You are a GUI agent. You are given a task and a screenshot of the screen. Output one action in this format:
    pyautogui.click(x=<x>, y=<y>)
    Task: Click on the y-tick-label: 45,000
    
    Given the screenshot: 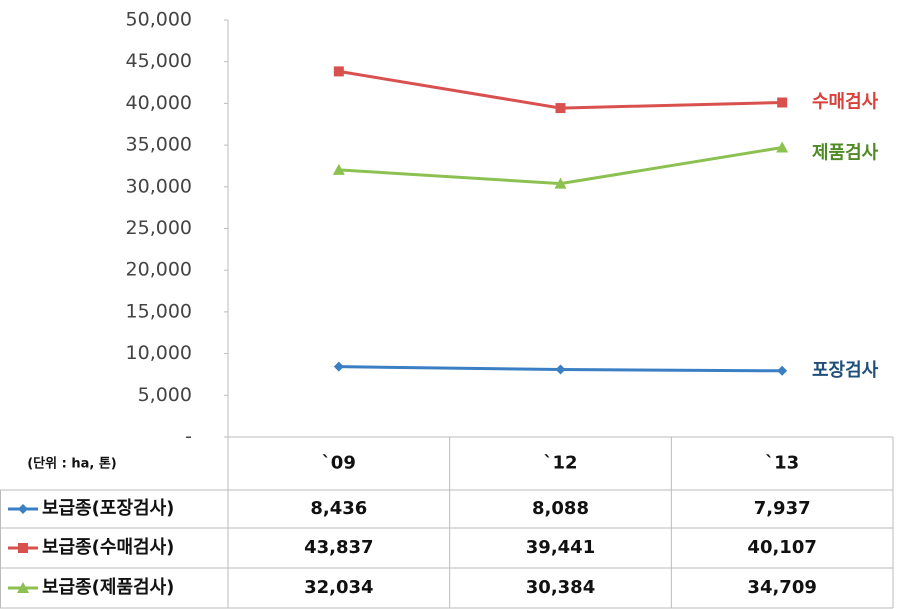 What is the action you would take?
    pyautogui.click(x=159, y=61)
    